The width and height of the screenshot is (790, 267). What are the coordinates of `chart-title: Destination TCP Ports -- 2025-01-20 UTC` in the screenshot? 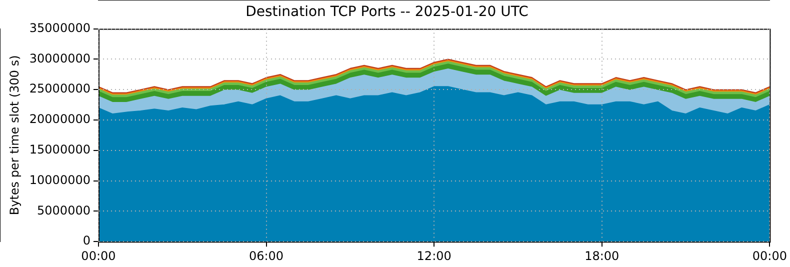 It's located at (387, 12).